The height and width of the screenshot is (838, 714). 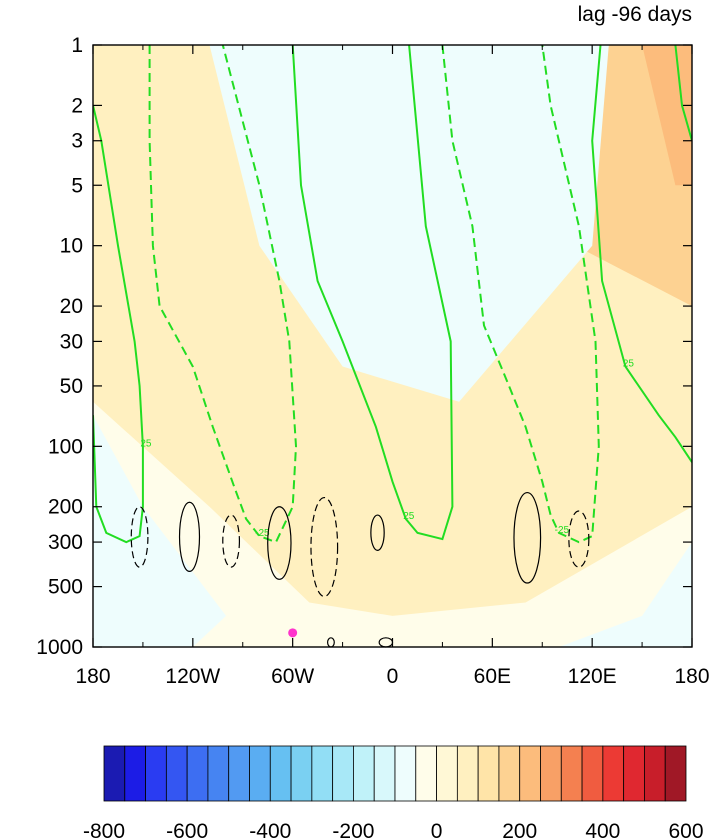 What do you see at coordinates (409, 516) in the screenshot?
I see `green-contour-label-2: 25` at bounding box center [409, 516].